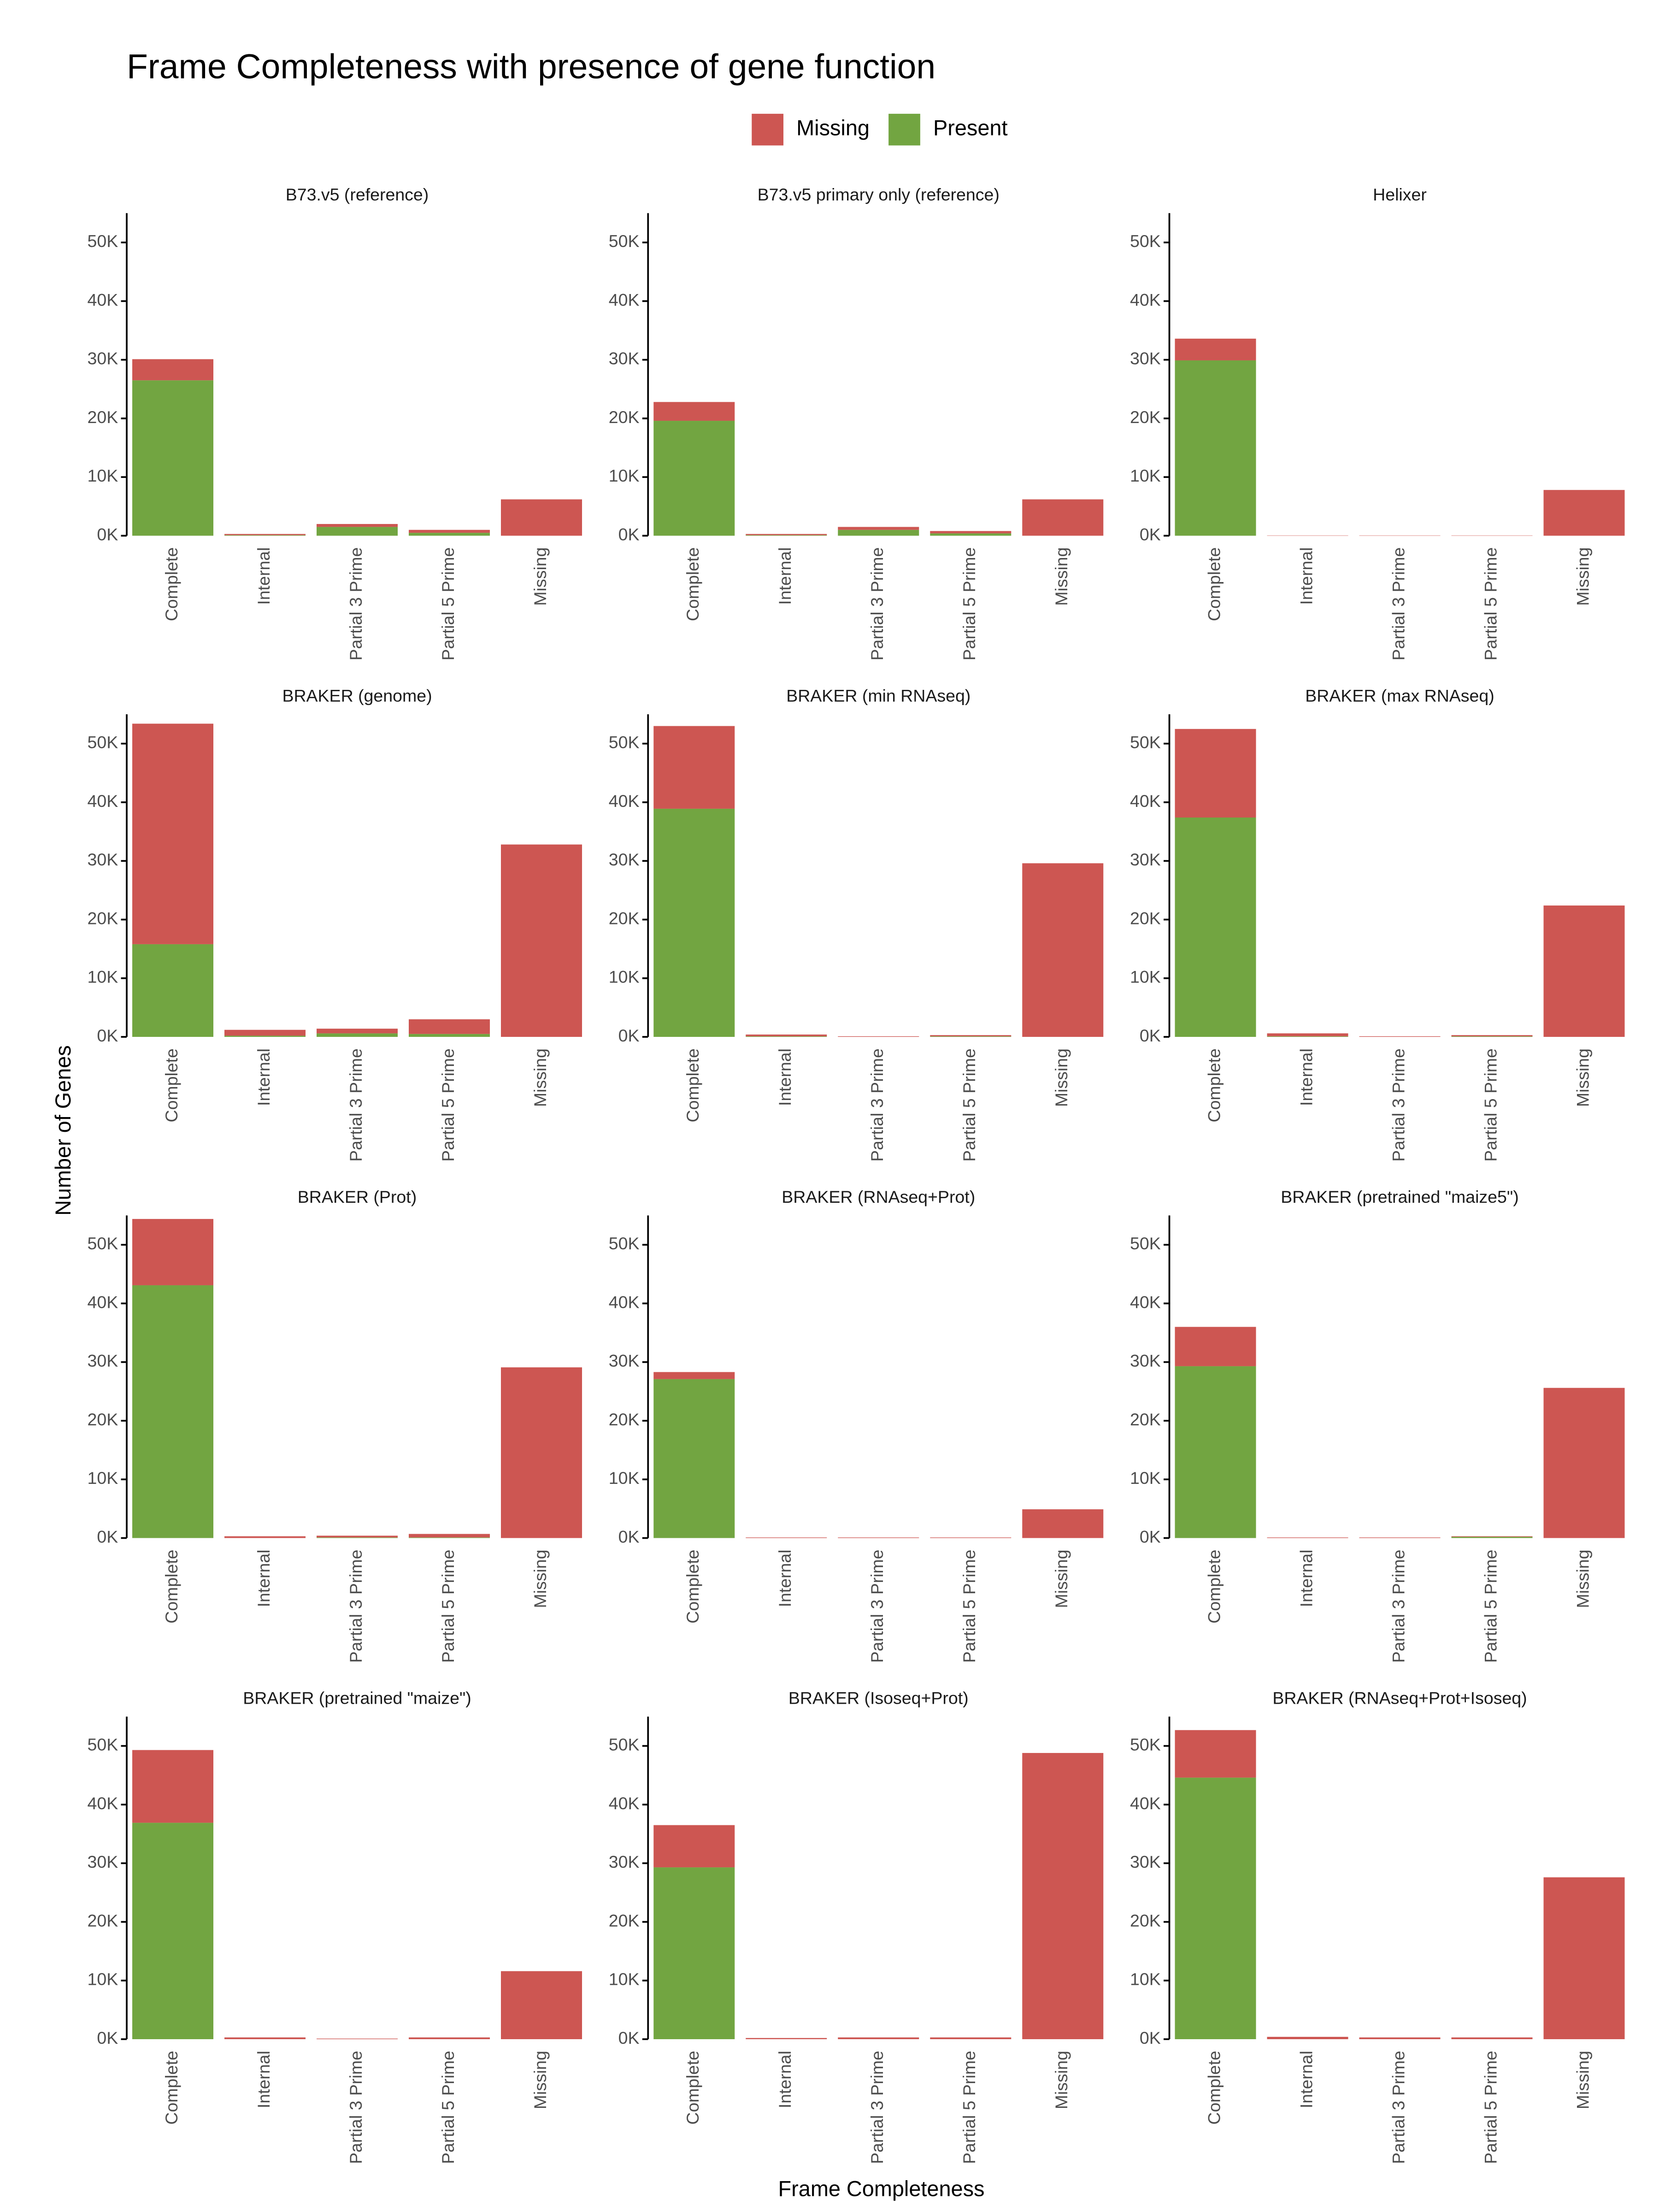  I want to click on panel-title: B73.v5 (reference), so click(357, 194).